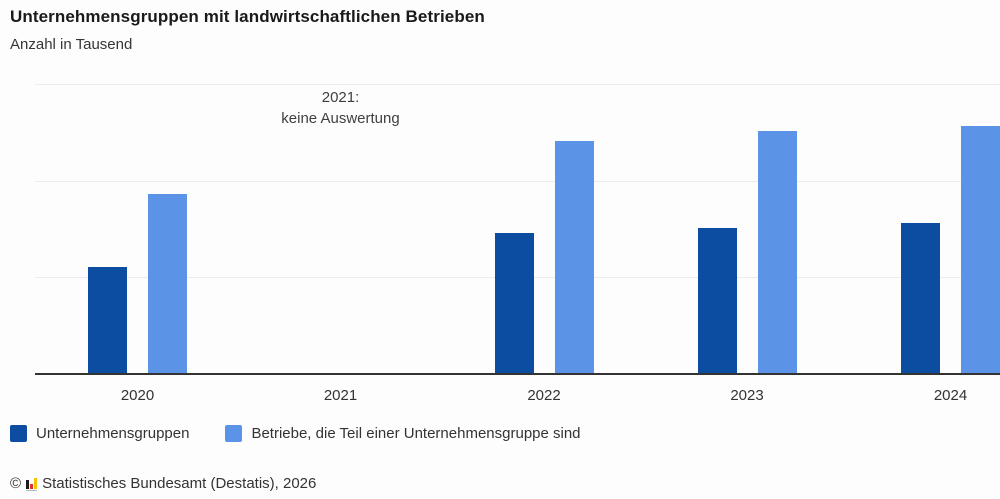 This screenshot has height=499, width=1000. I want to click on destatis-bars-icon, so click(32, 483).